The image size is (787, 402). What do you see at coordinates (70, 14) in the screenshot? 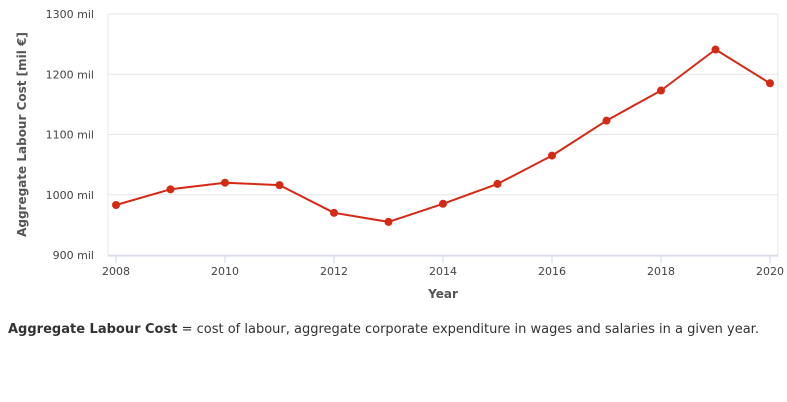
I see `y-tick-label: 1300 mil` at bounding box center [70, 14].